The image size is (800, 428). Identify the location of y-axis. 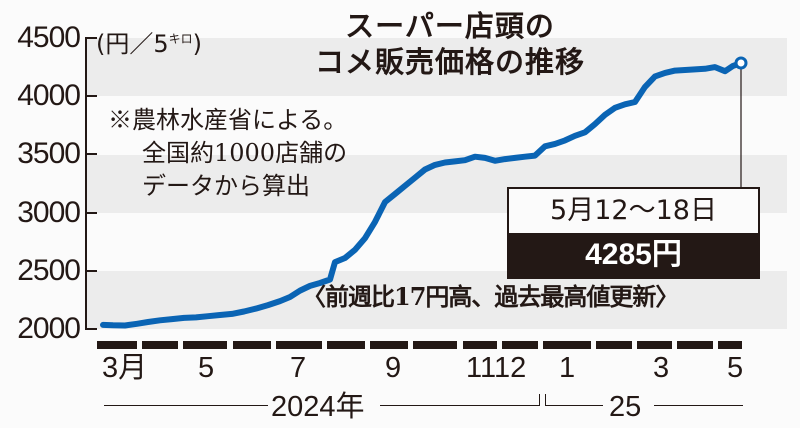
(86, 184).